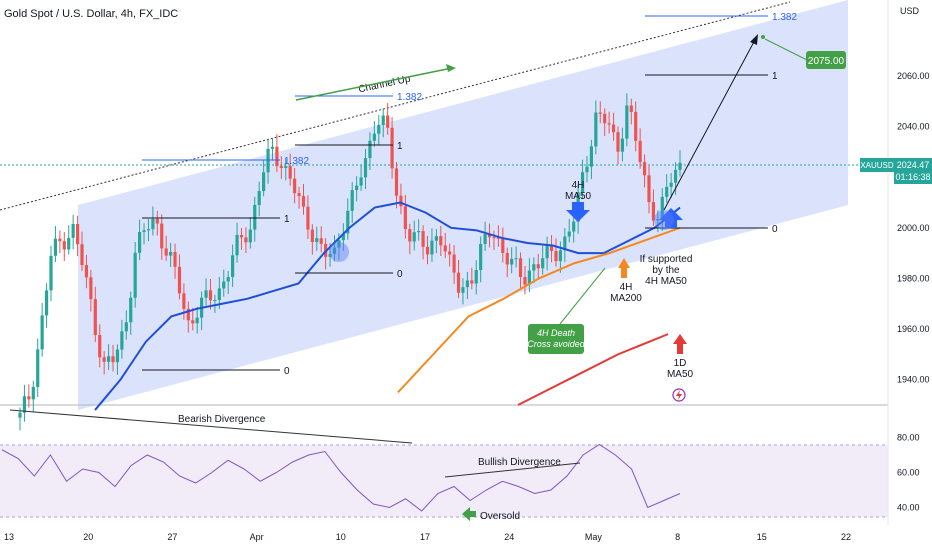 The image size is (932, 550). What do you see at coordinates (763, 37) in the screenshot?
I see `target-point` at bounding box center [763, 37].